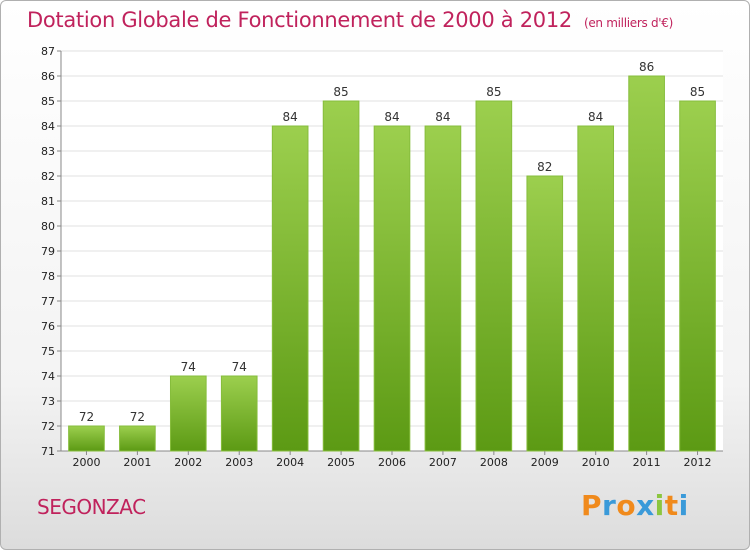 This screenshot has width=750, height=550. I want to click on bar-2003, so click(239, 413).